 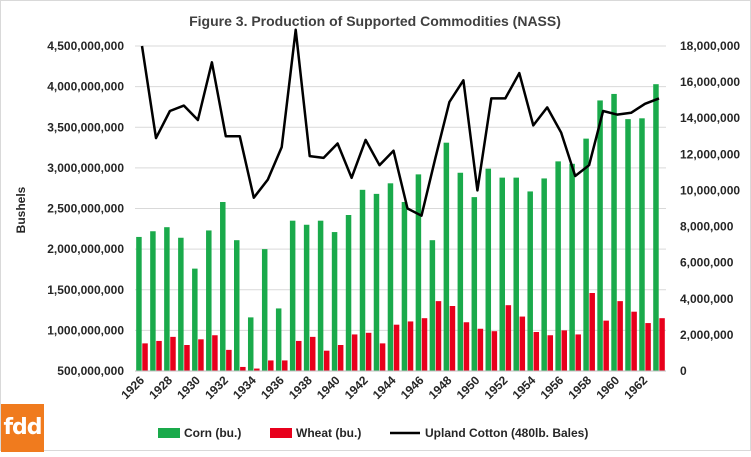 What do you see at coordinates (707, 299) in the screenshot?
I see `y-tick-label-right: 4,000,000` at bounding box center [707, 299].